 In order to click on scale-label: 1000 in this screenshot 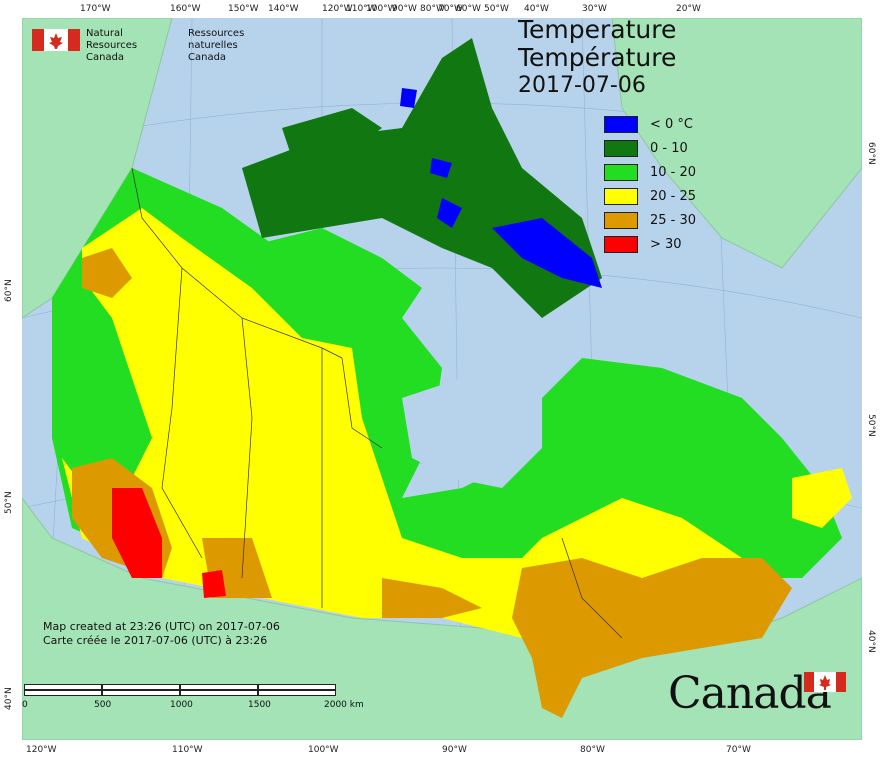, I will do `click(181, 705)`.